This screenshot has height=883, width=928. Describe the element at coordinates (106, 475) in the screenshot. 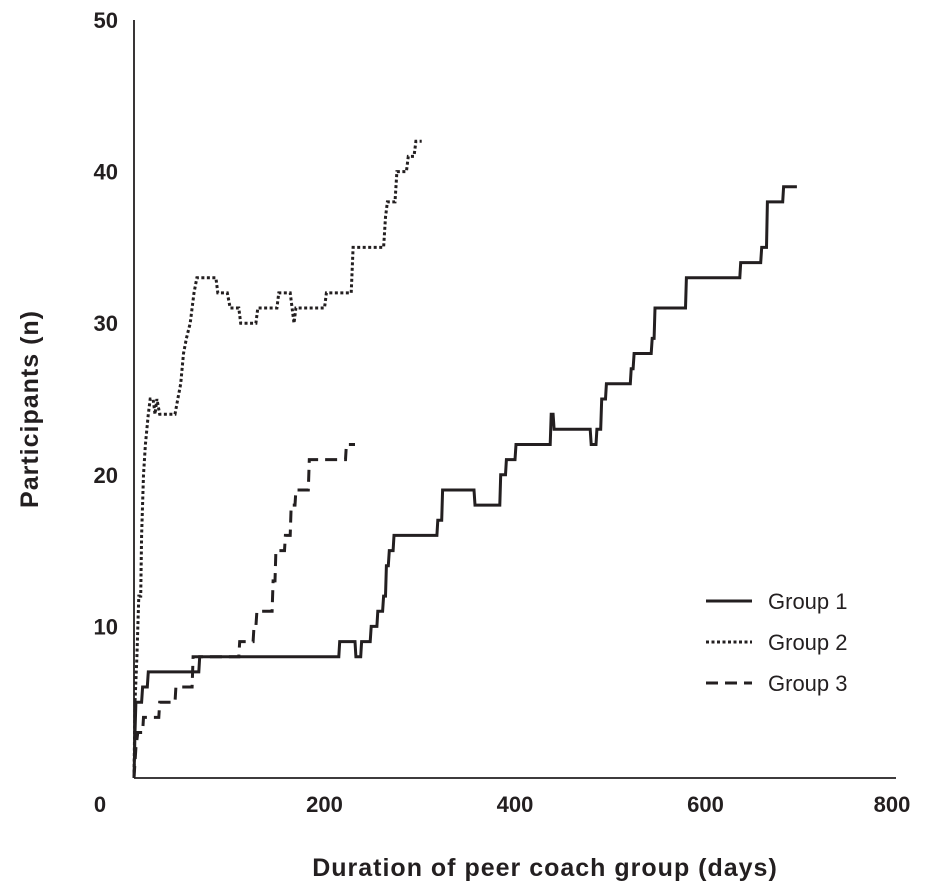

I see `y-tick-label: 20` at that location.